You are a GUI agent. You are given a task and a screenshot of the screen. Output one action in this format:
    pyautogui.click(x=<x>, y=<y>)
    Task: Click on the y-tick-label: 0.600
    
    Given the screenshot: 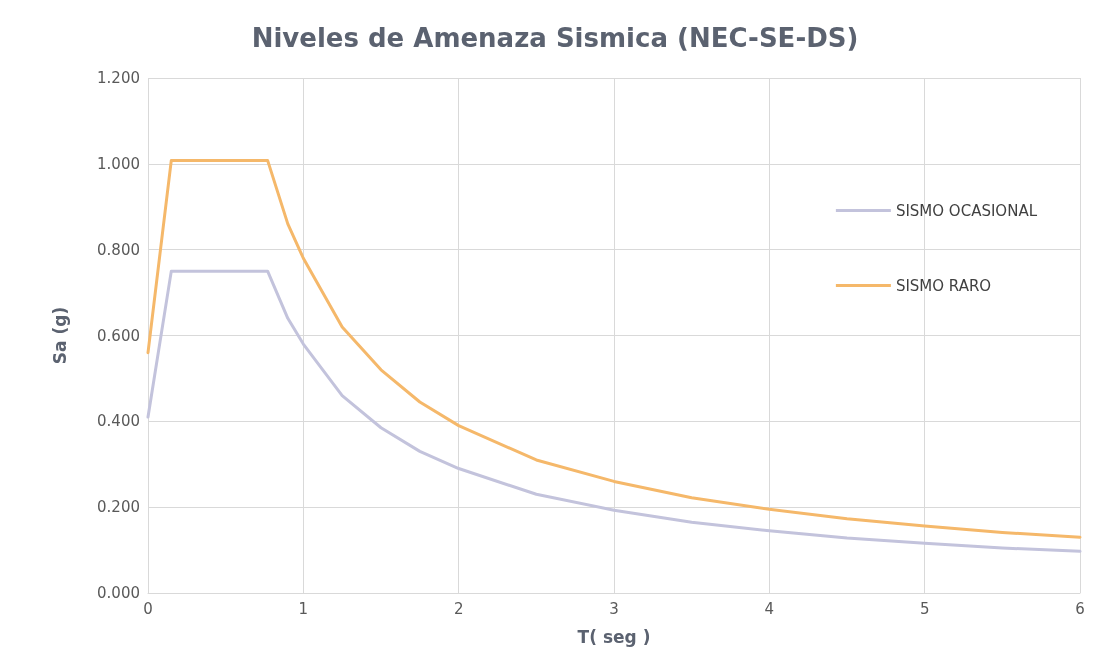 What is the action you would take?
    pyautogui.click(x=118, y=335)
    